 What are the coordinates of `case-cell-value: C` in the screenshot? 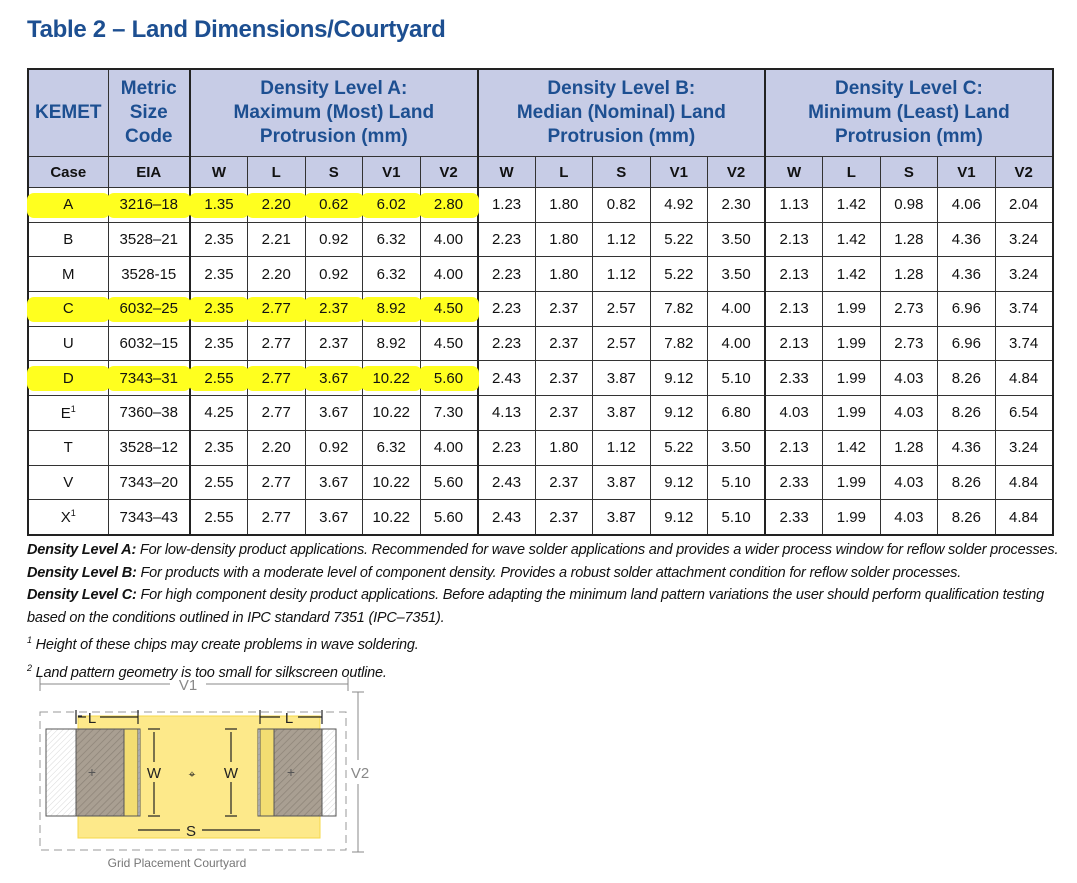 It's located at (68, 309).